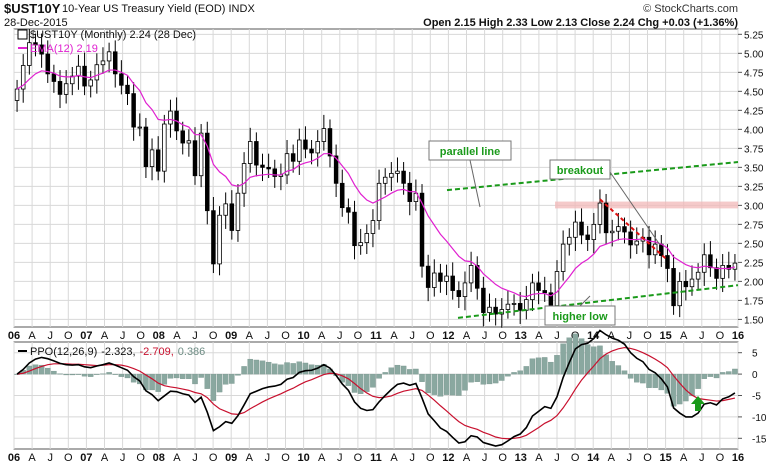 The width and height of the screenshot is (780, 465). Describe the element at coordinates (593, 336) in the screenshot. I see `x-tick-label: 14` at that location.